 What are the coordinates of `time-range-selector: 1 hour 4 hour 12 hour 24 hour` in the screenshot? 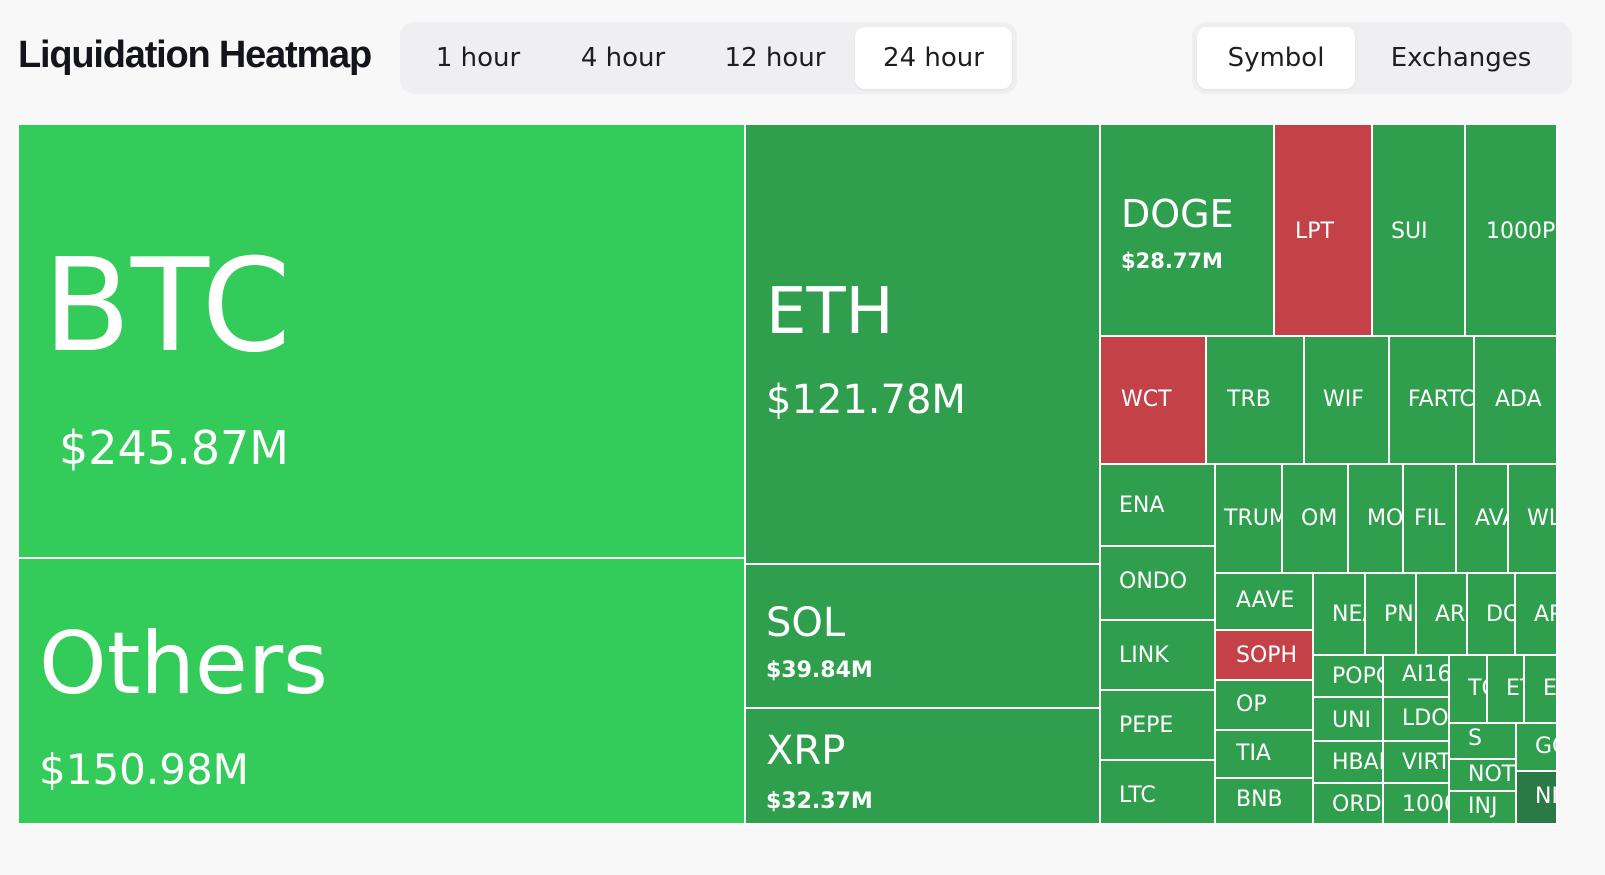 It's located at (708, 58).